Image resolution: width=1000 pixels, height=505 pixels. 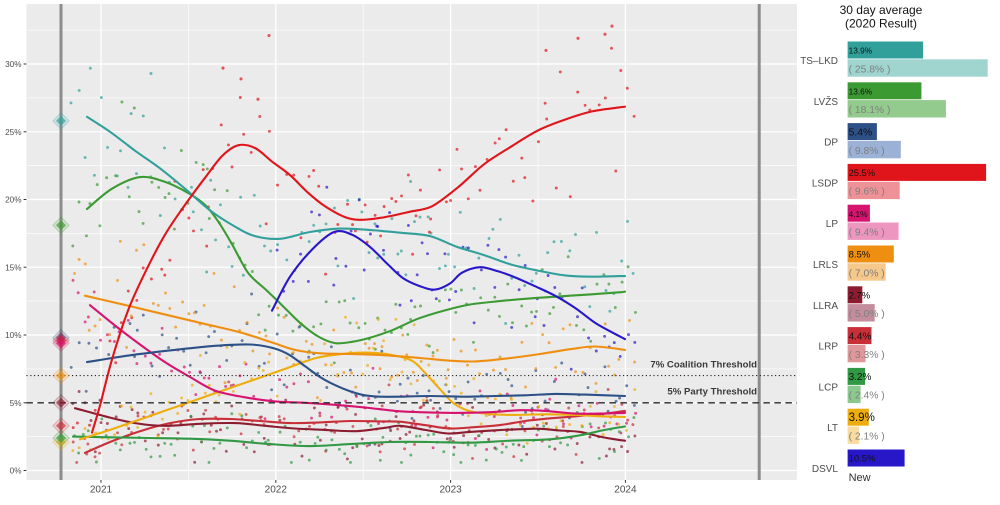 I want to click on svg-text: 2.7%, so click(x=860, y=296).